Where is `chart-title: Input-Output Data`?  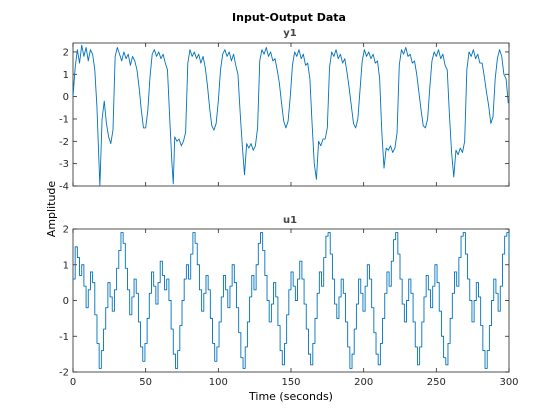
chart-title: Input-Output Data is located at coordinates (289, 17).